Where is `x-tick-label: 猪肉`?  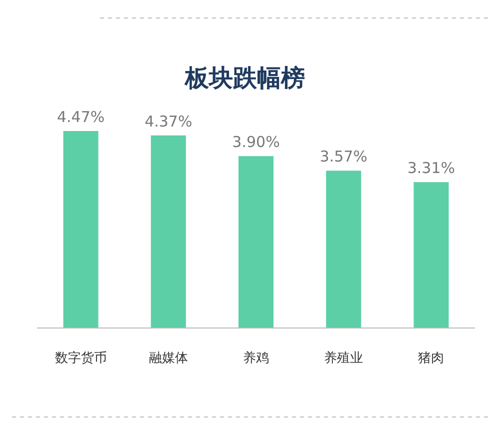
x-tick-label: 猪肉 is located at coordinates (431, 358).